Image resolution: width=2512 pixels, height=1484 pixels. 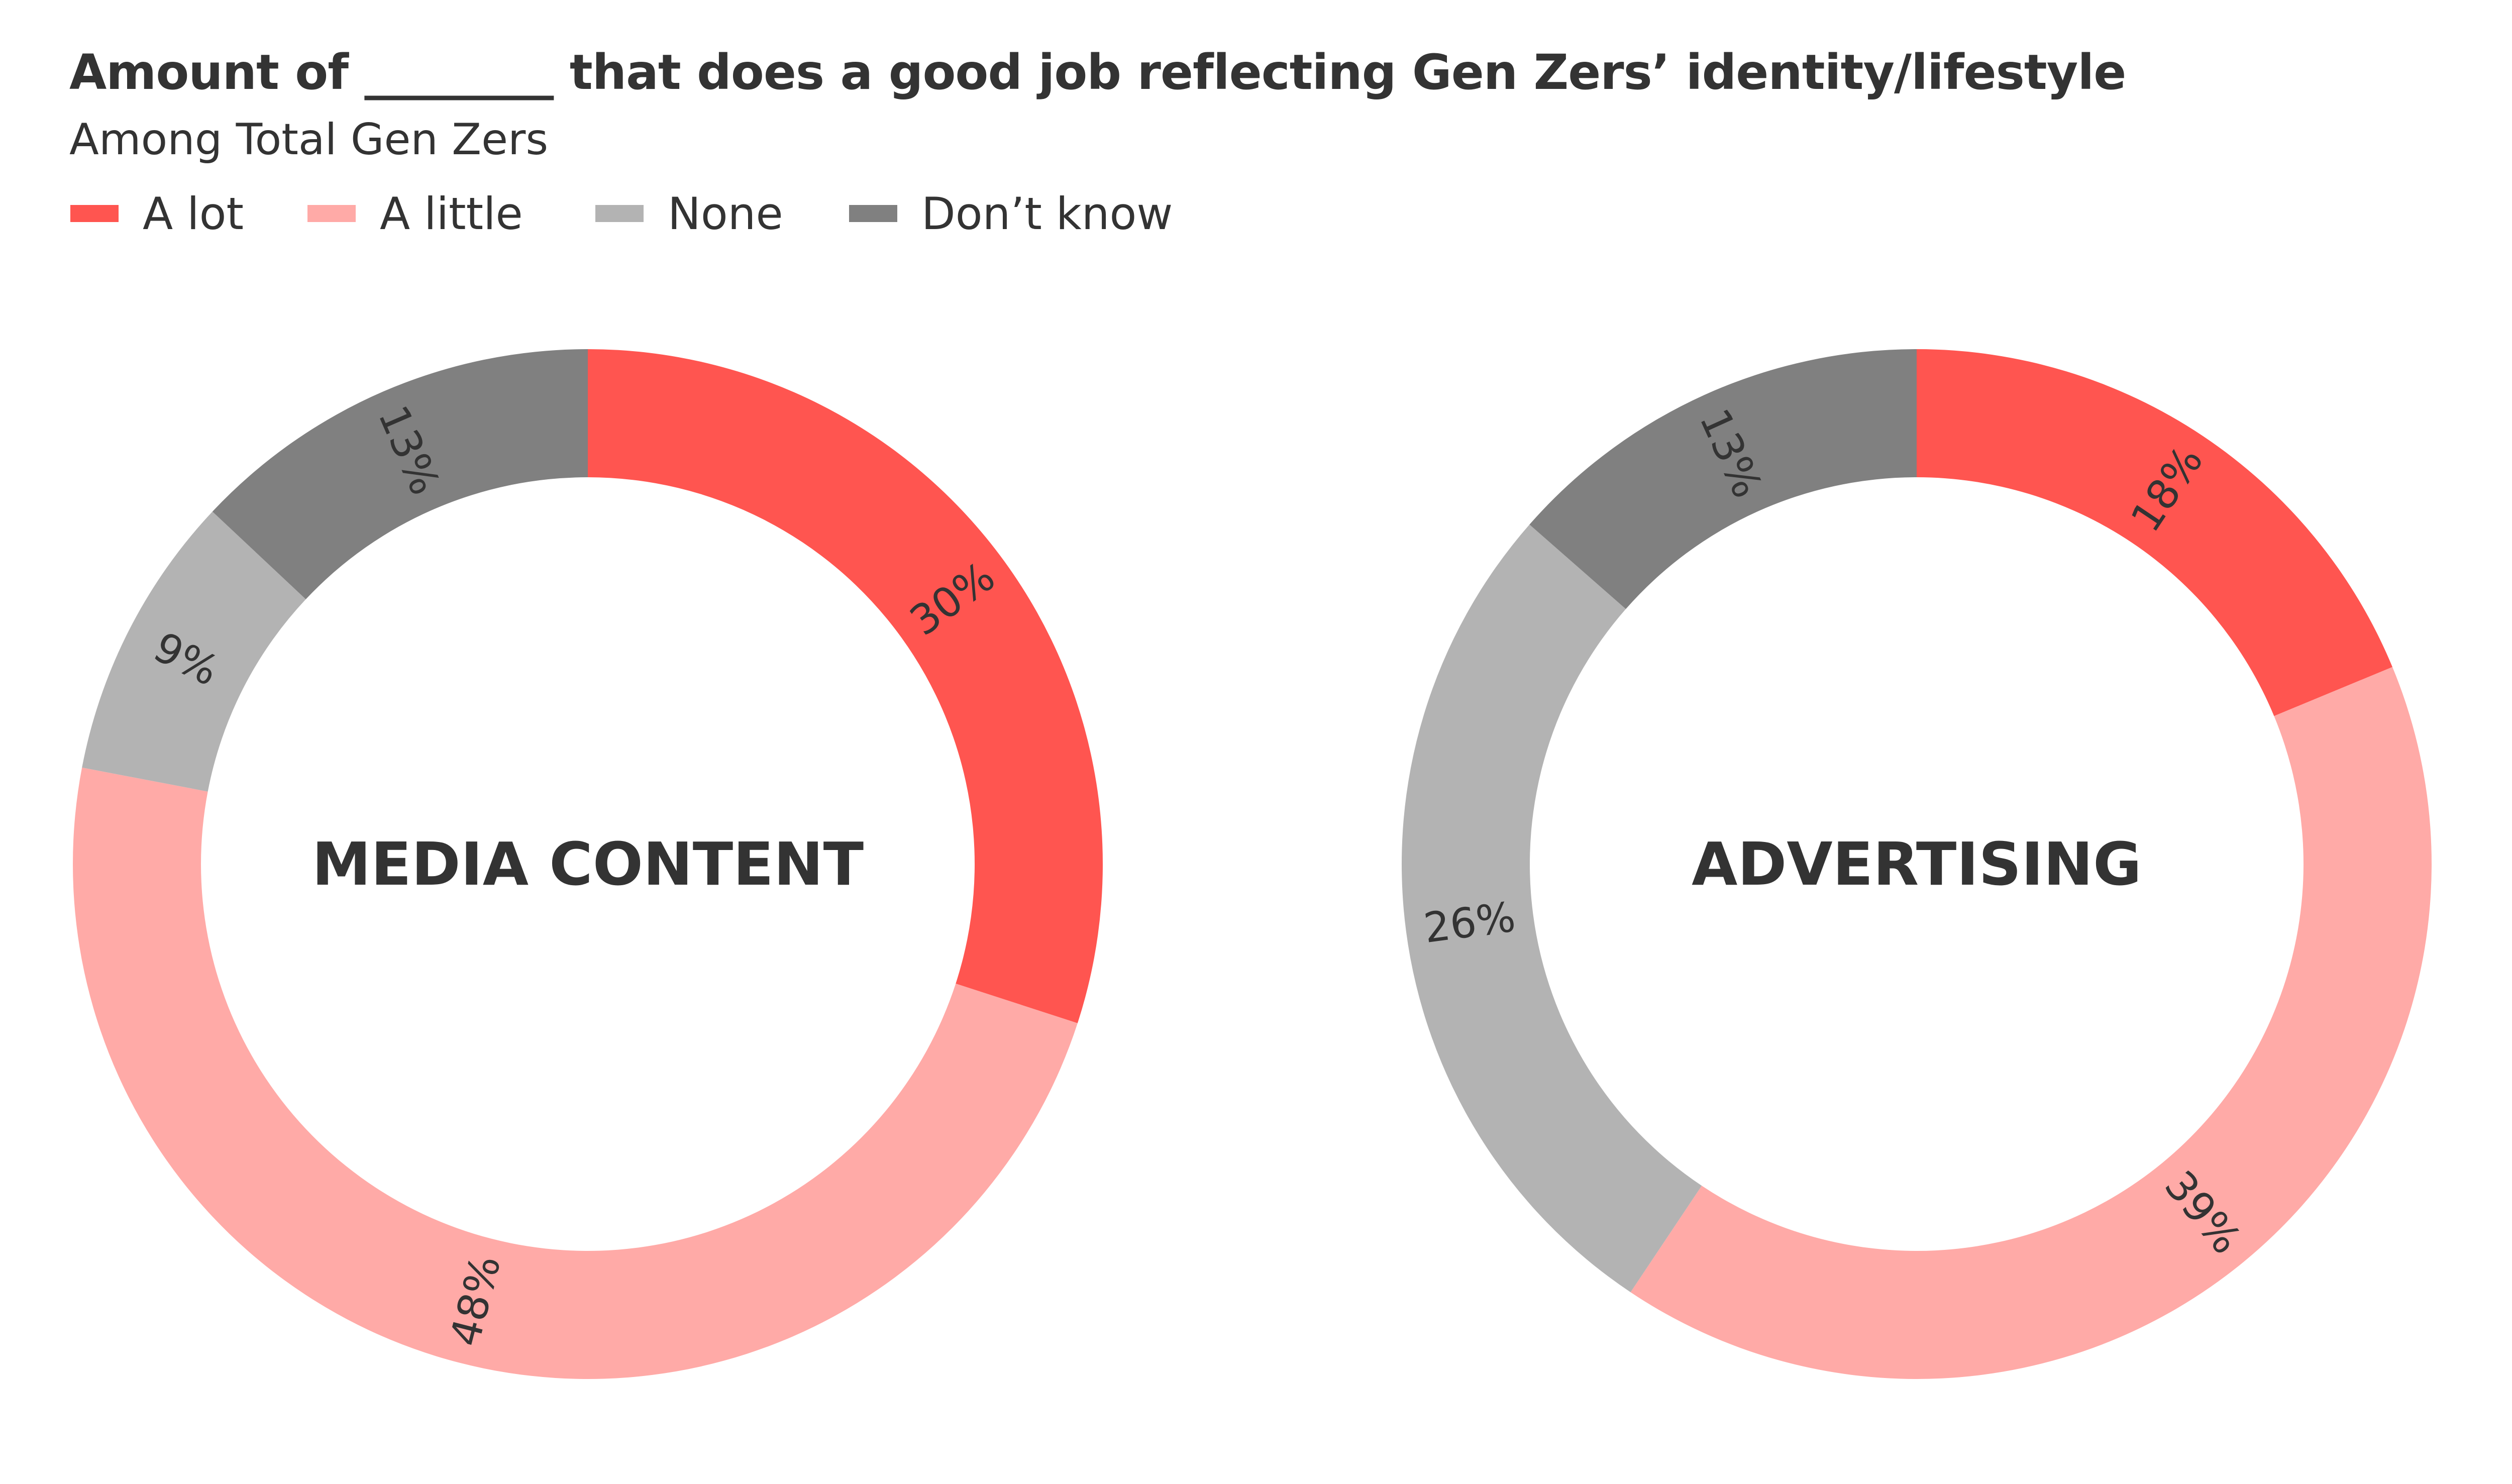 I want to click on legend-swatch-dont-know, so click(x=873, y=213).